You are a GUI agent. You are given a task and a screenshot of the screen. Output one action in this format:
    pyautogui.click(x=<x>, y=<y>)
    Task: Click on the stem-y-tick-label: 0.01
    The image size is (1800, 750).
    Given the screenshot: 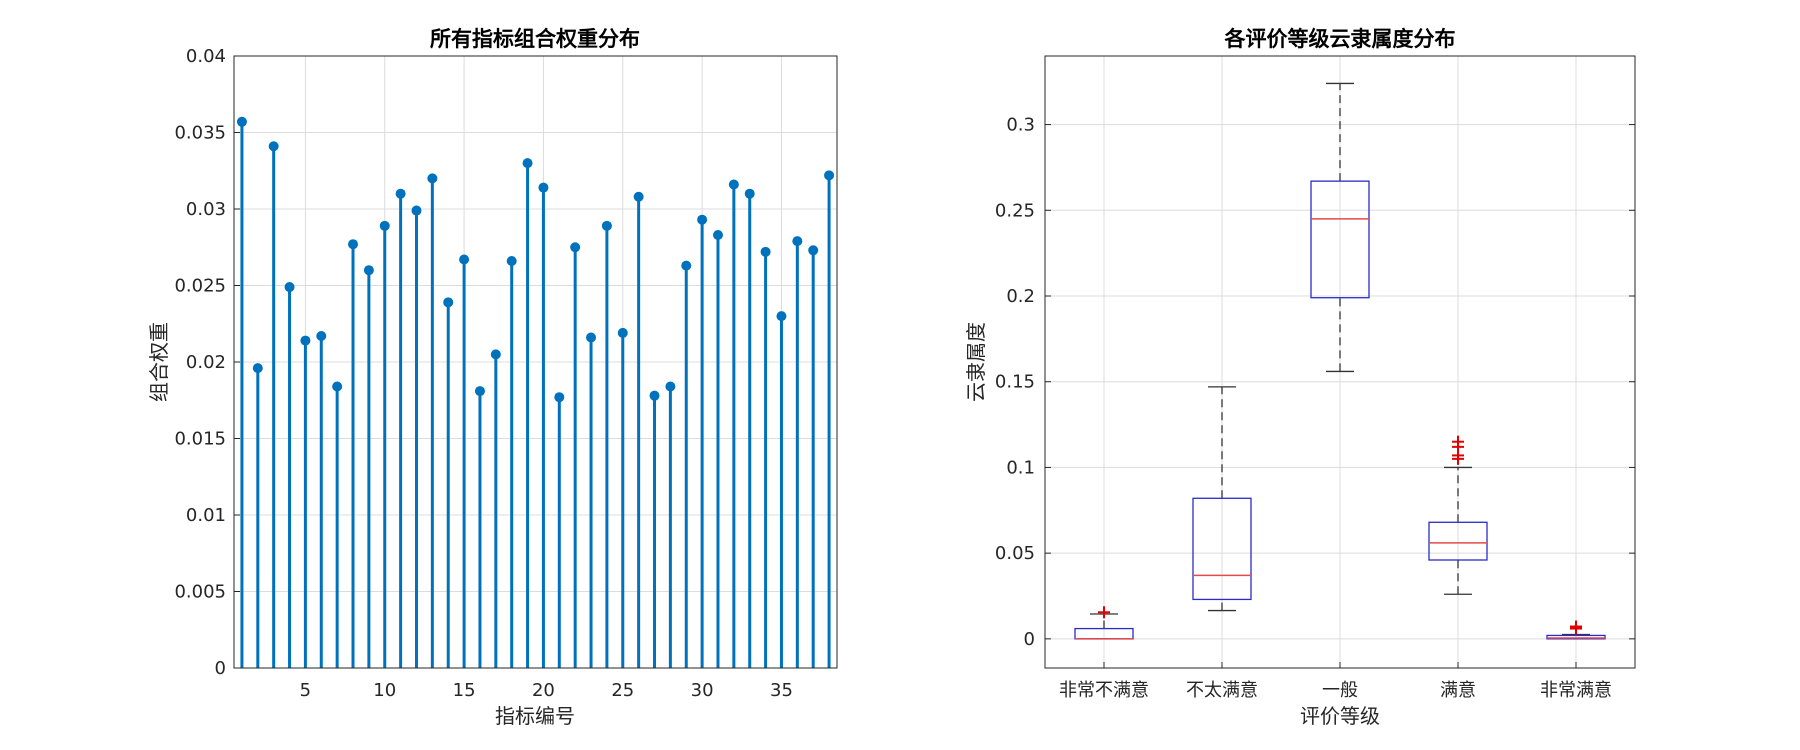 What is the action you would take?
    pyautogui.click(x=206, y=515)
    